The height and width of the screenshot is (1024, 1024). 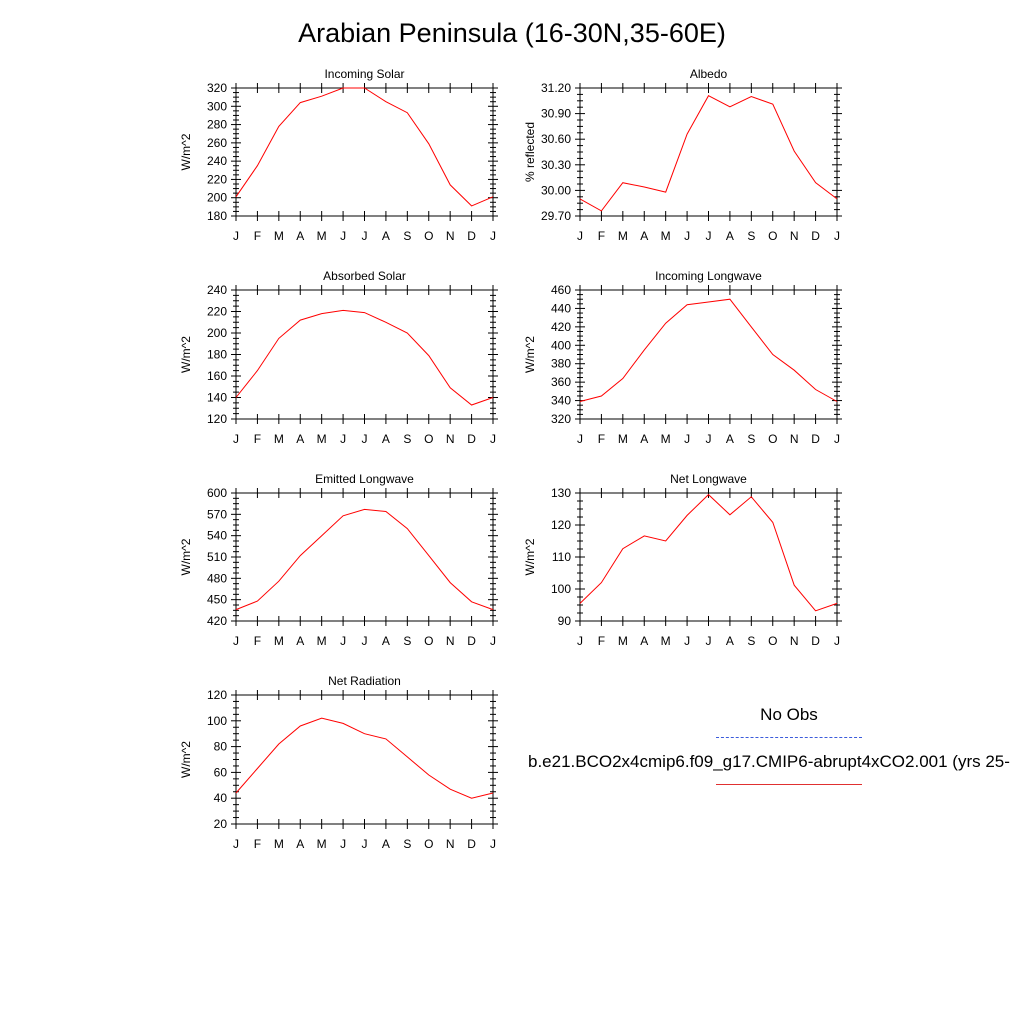 I want to click on y-tick-label: 200, so click(x=217, y=198).